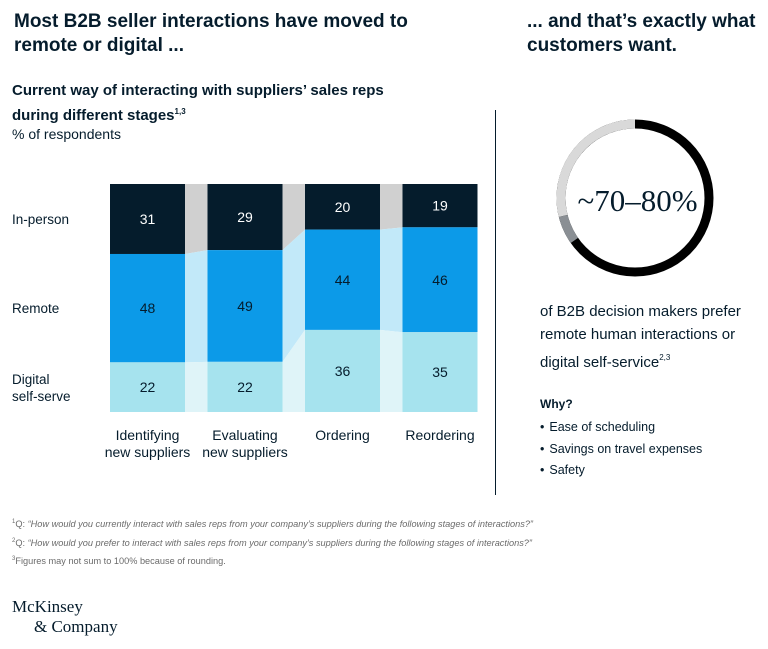  I want to click on big-stat: ~70–80%, so click(637, 200).